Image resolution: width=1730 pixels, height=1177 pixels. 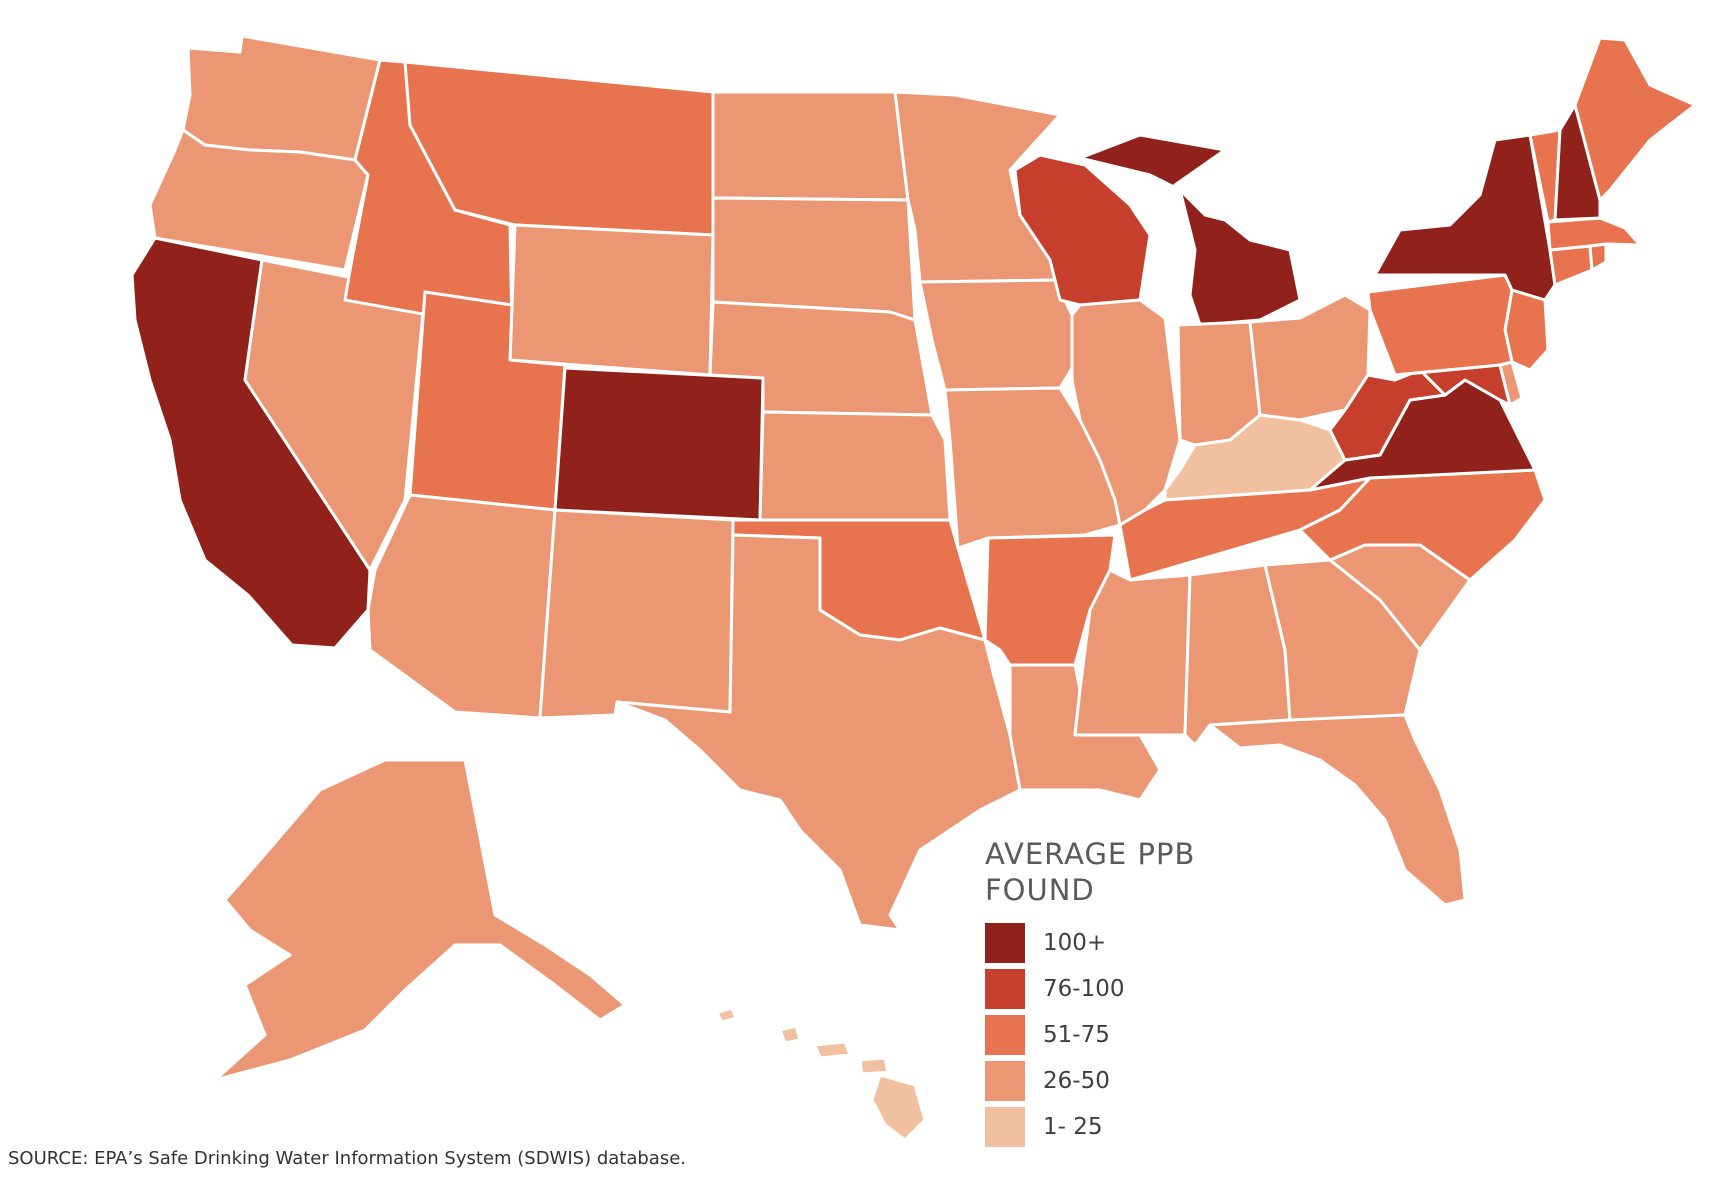 What do you see at coordinates (1337, 810) in the screenshot?
I see `state-florida` at bounding box center [1337, 810].